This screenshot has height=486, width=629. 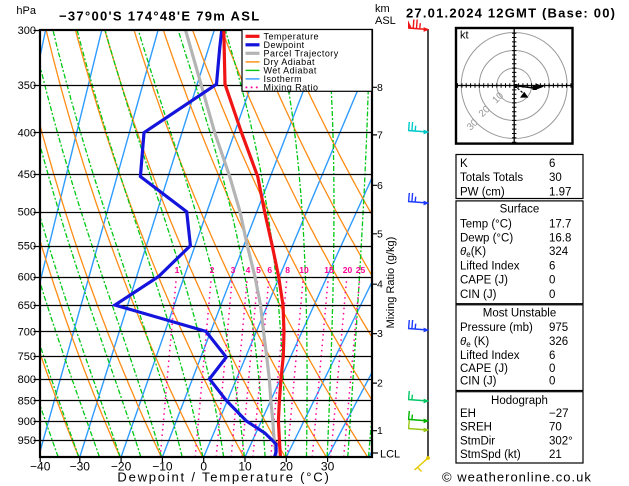 I want to click on svg-text: K, so click(x=464, y=164).